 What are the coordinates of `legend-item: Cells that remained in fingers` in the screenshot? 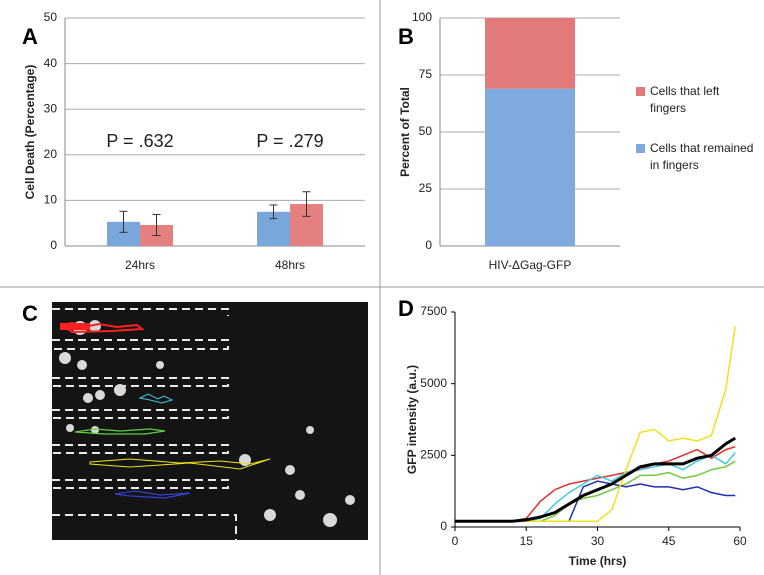 It's located at (696, 157).